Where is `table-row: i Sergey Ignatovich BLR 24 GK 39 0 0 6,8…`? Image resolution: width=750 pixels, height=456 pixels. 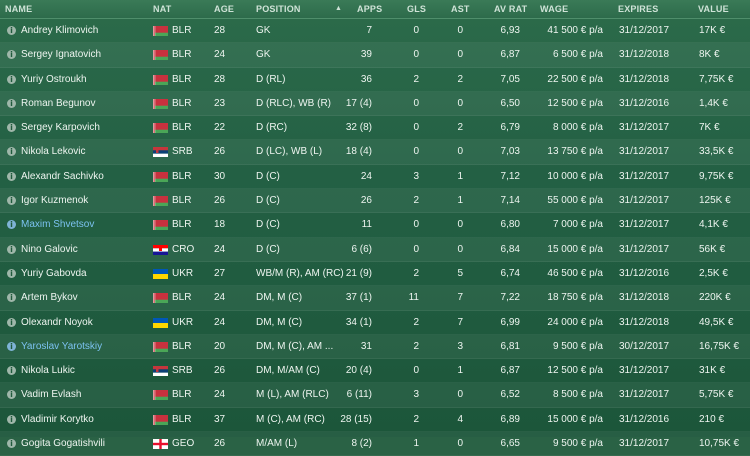
table-row: i Sergey Ignatovich BLR 24 GK 39 0 0 6,8… is located at coordinates (375, 55).